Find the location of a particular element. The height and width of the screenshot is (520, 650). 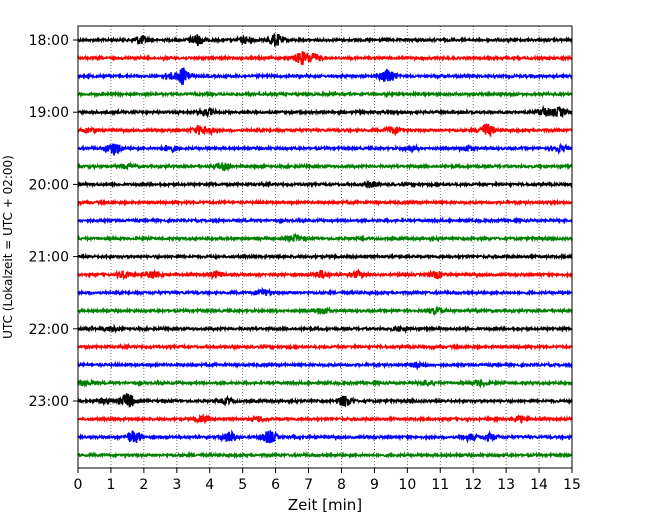

trace-2045 is located at coordinates (325, 238).